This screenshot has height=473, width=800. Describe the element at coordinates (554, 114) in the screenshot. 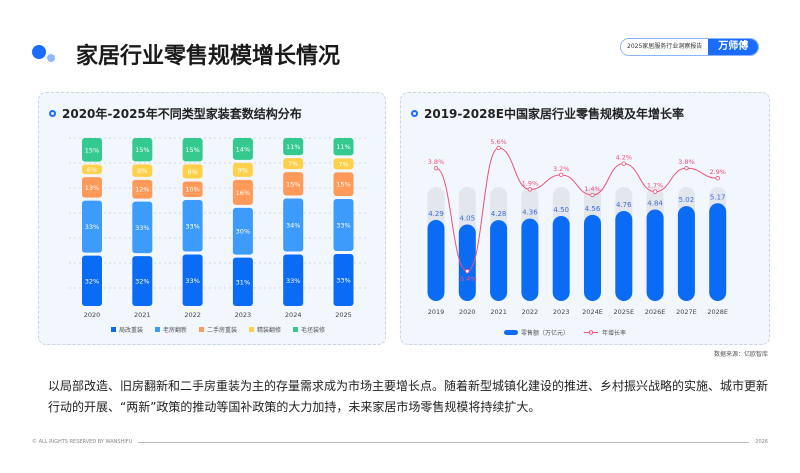

I see `chart-title-text: 2019-2028E中国家居行业零售规模及年增长率` at that location.